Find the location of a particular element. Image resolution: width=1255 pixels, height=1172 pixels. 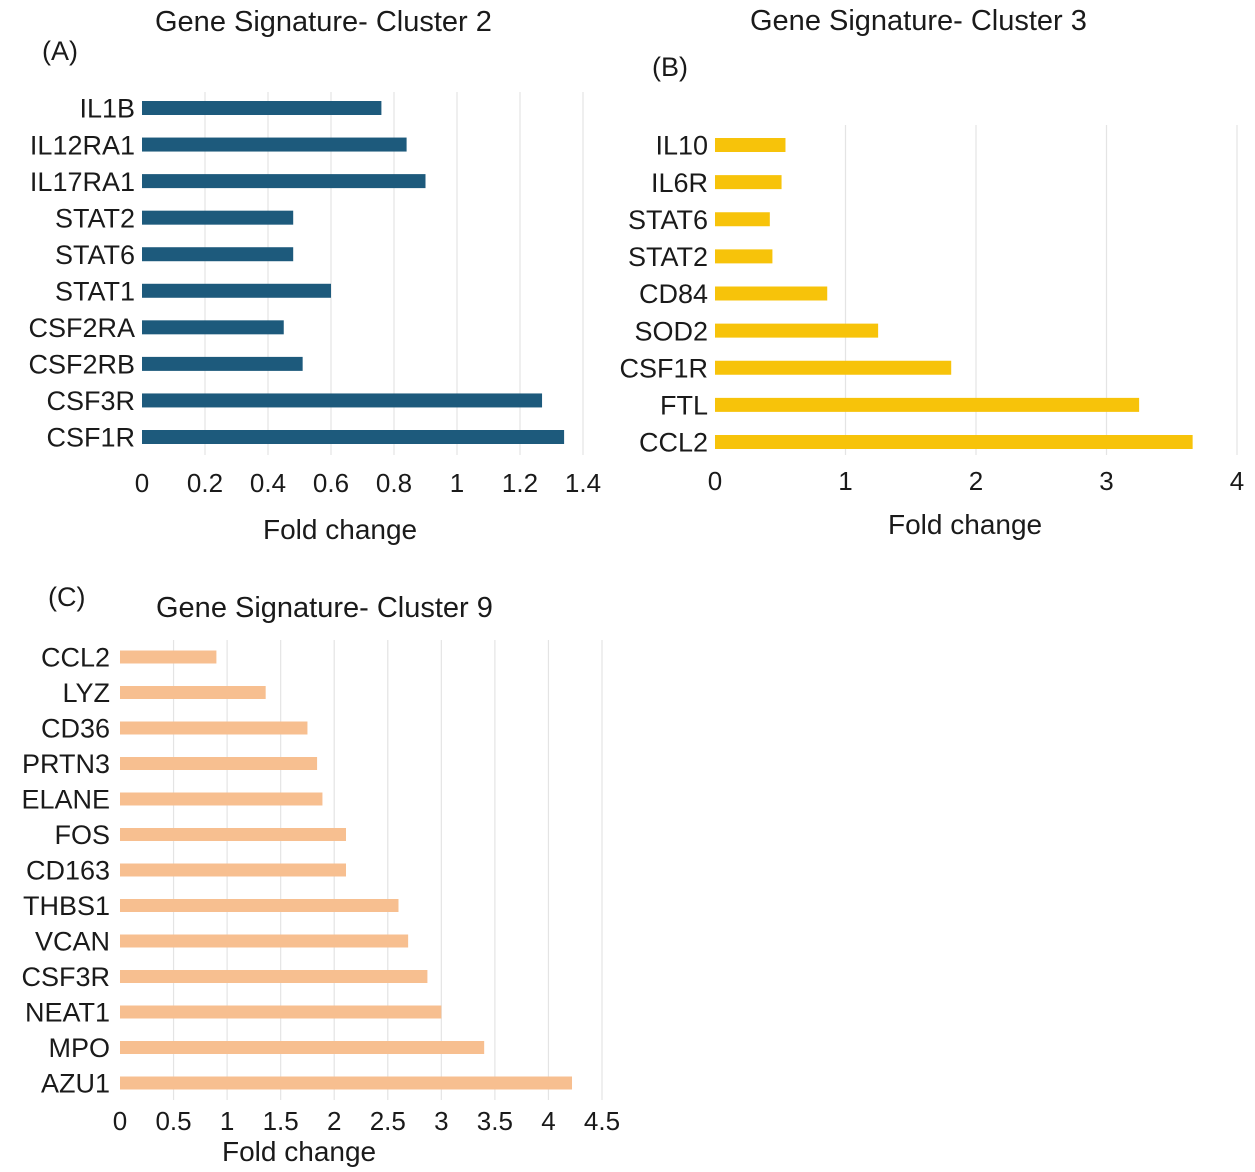

bar-il1b is located at coordinates (262, 108).